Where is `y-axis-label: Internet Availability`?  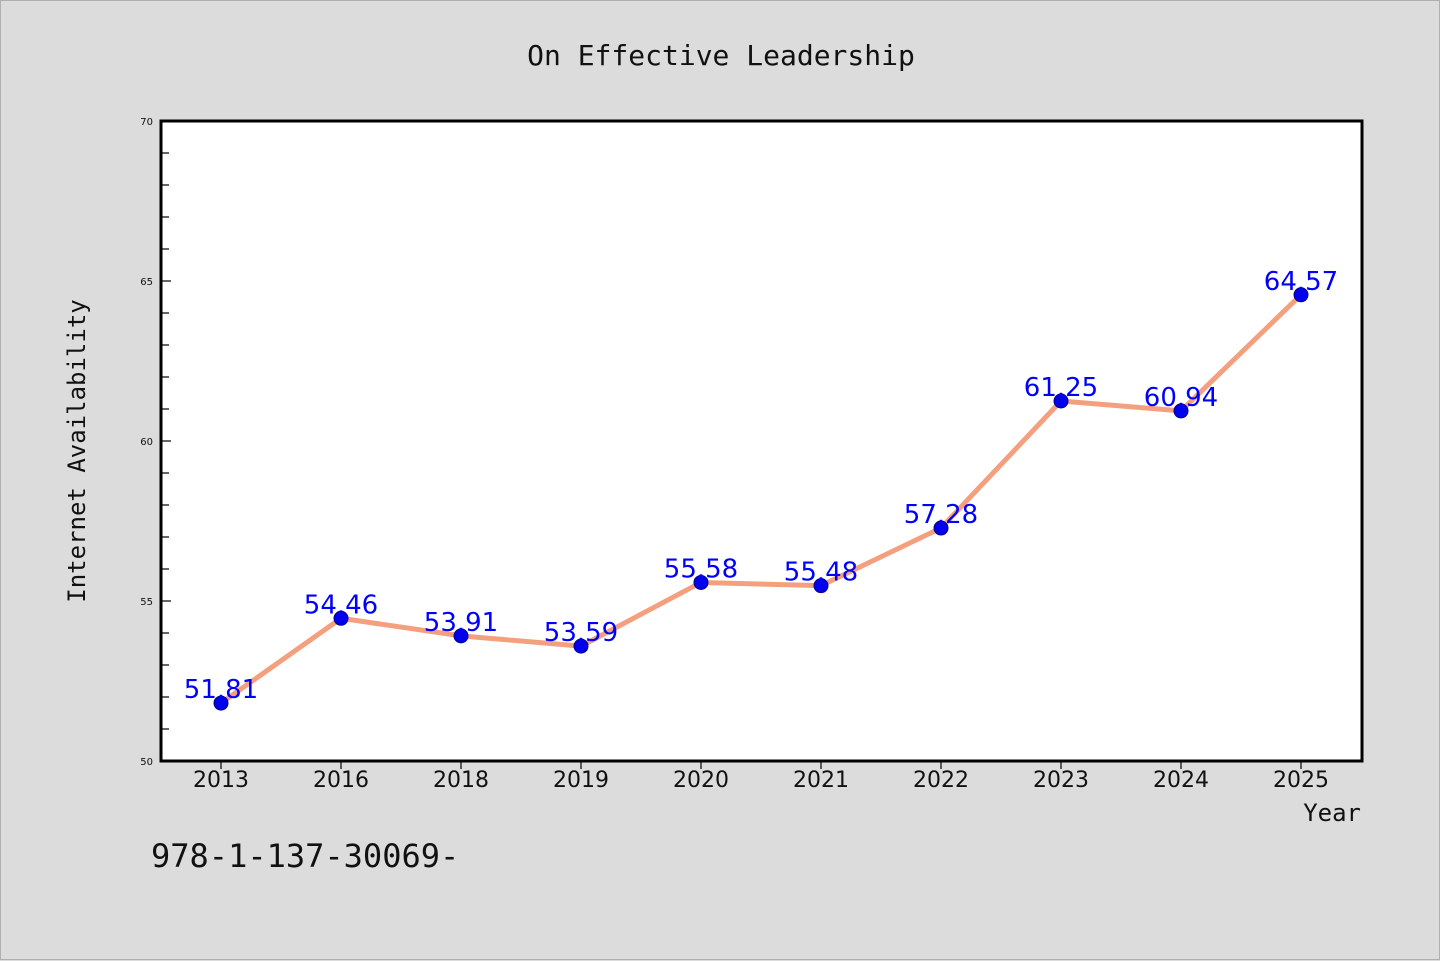 y-axis-label: Internet Availability is located at coordinates (77, 450).